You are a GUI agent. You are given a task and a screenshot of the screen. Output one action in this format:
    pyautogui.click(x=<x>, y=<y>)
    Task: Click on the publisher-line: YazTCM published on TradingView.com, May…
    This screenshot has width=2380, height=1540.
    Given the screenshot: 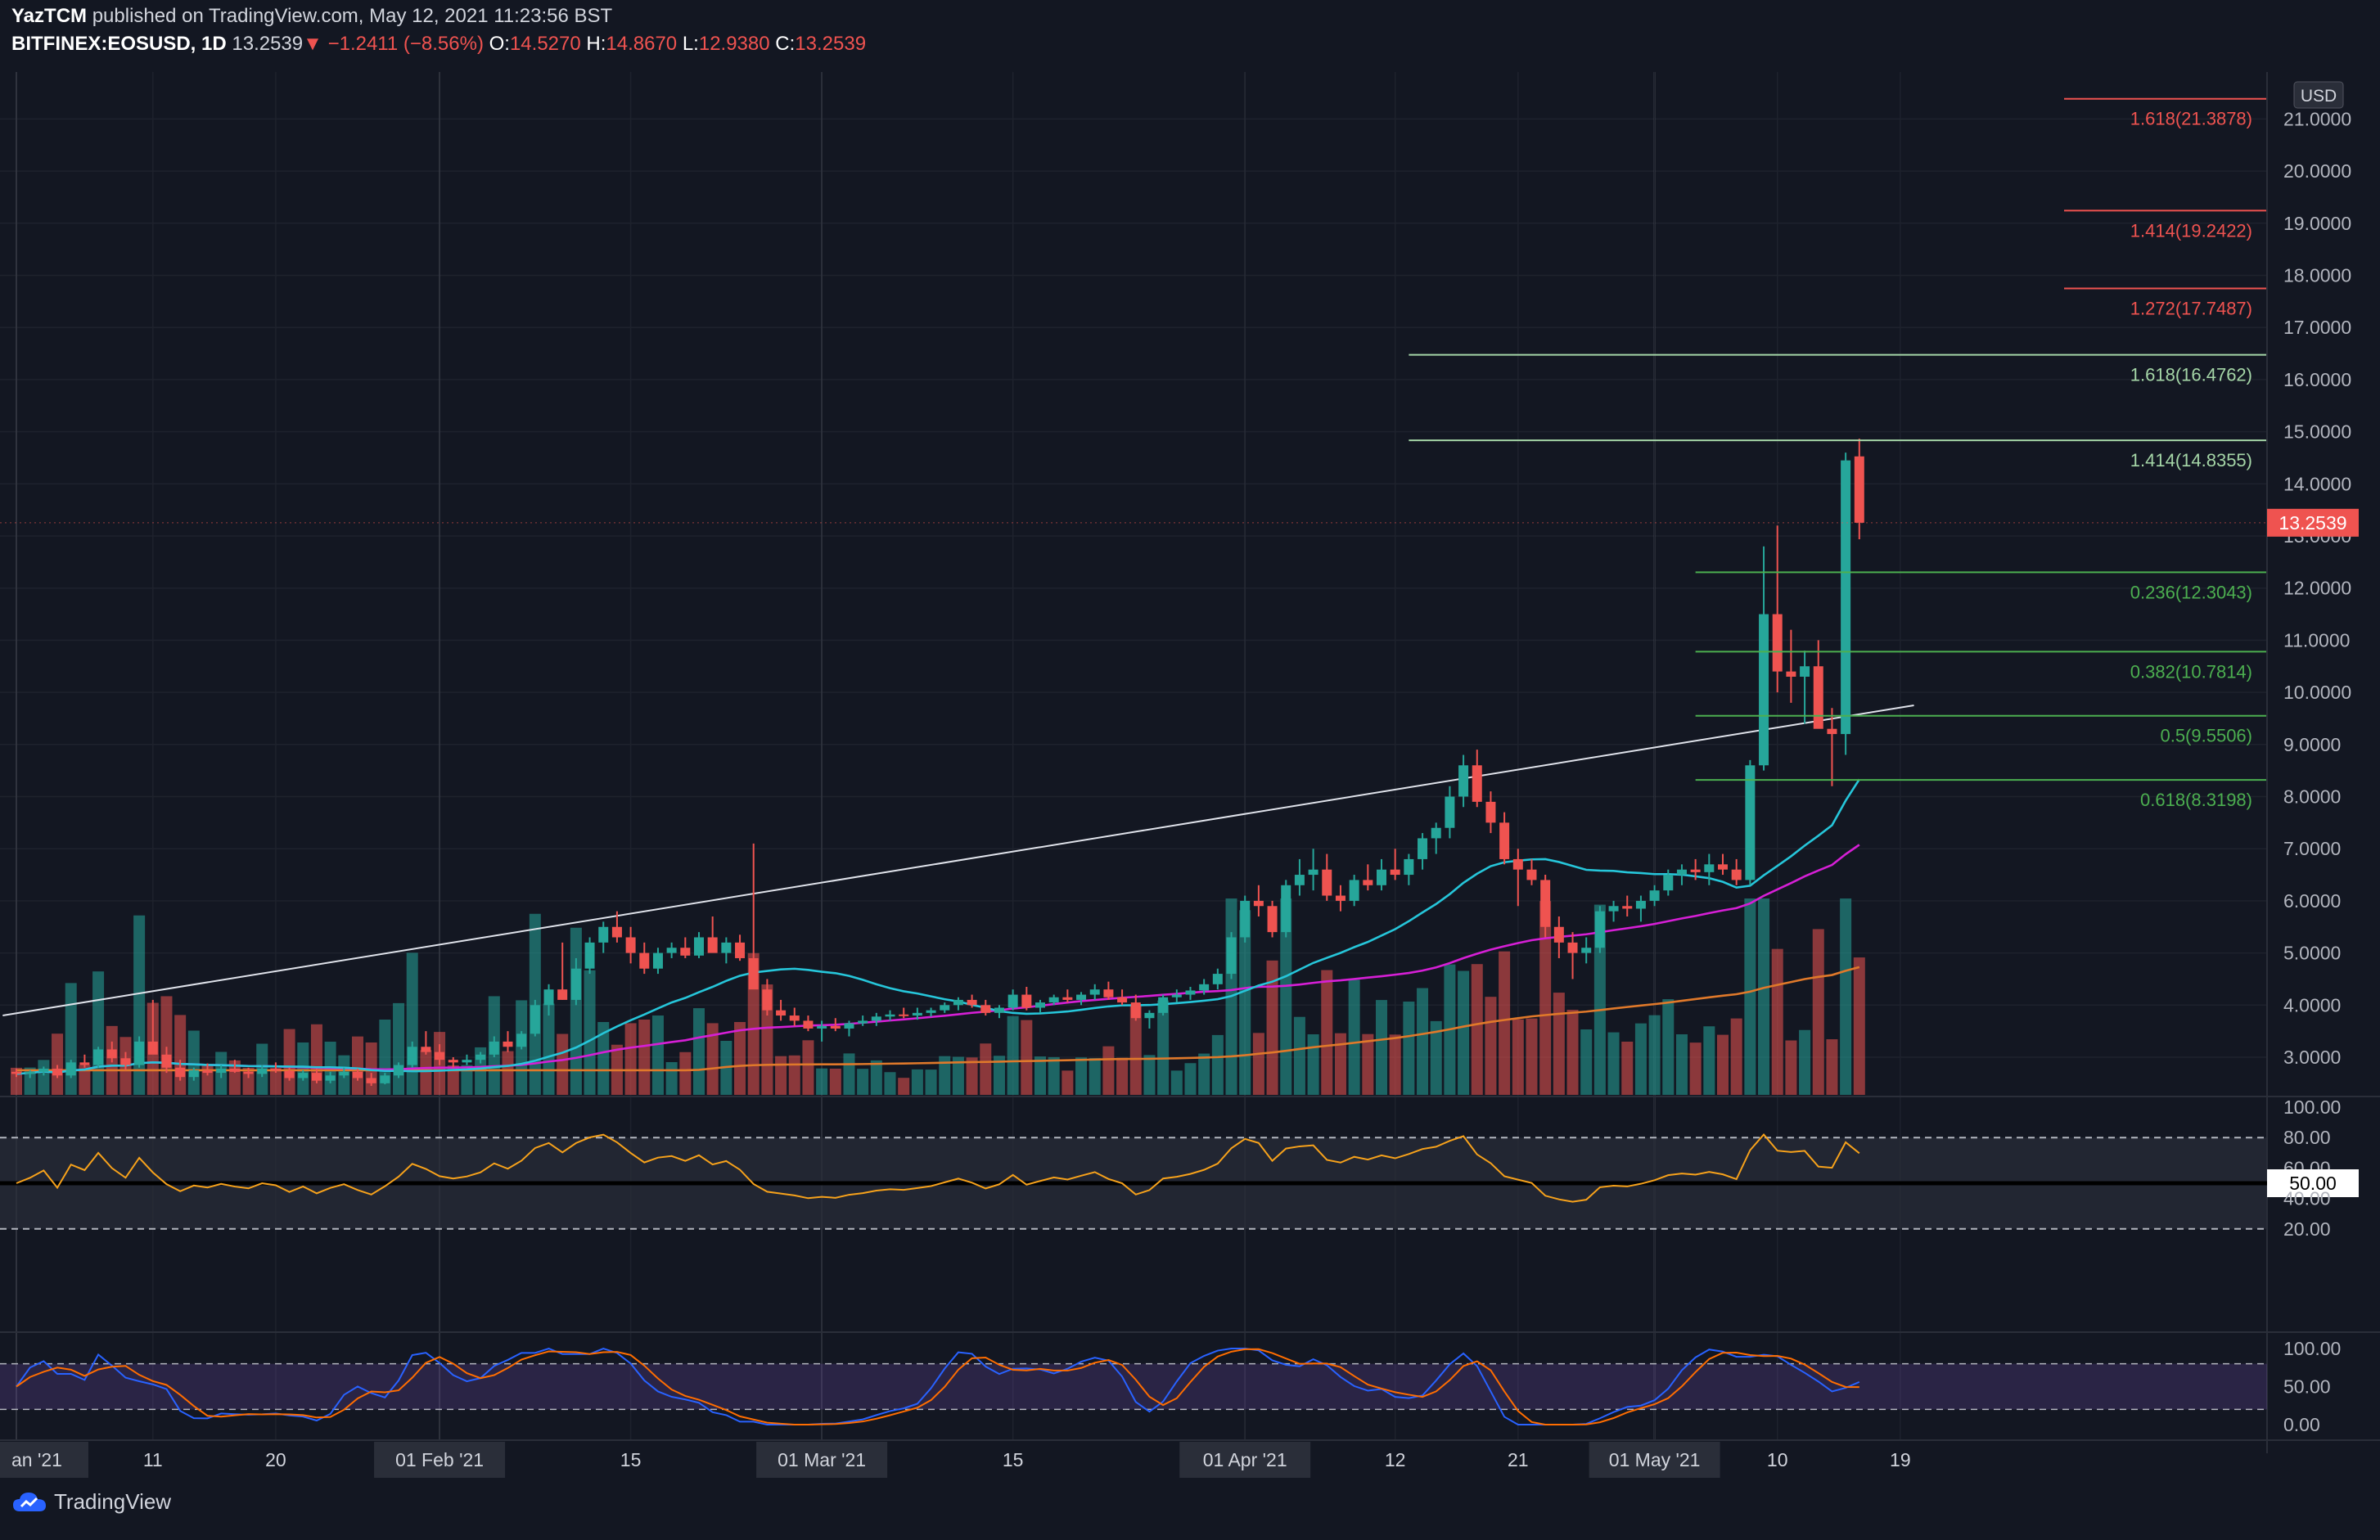 What is the action you would take?
    pyautogui.click(x=311, y=16)
    